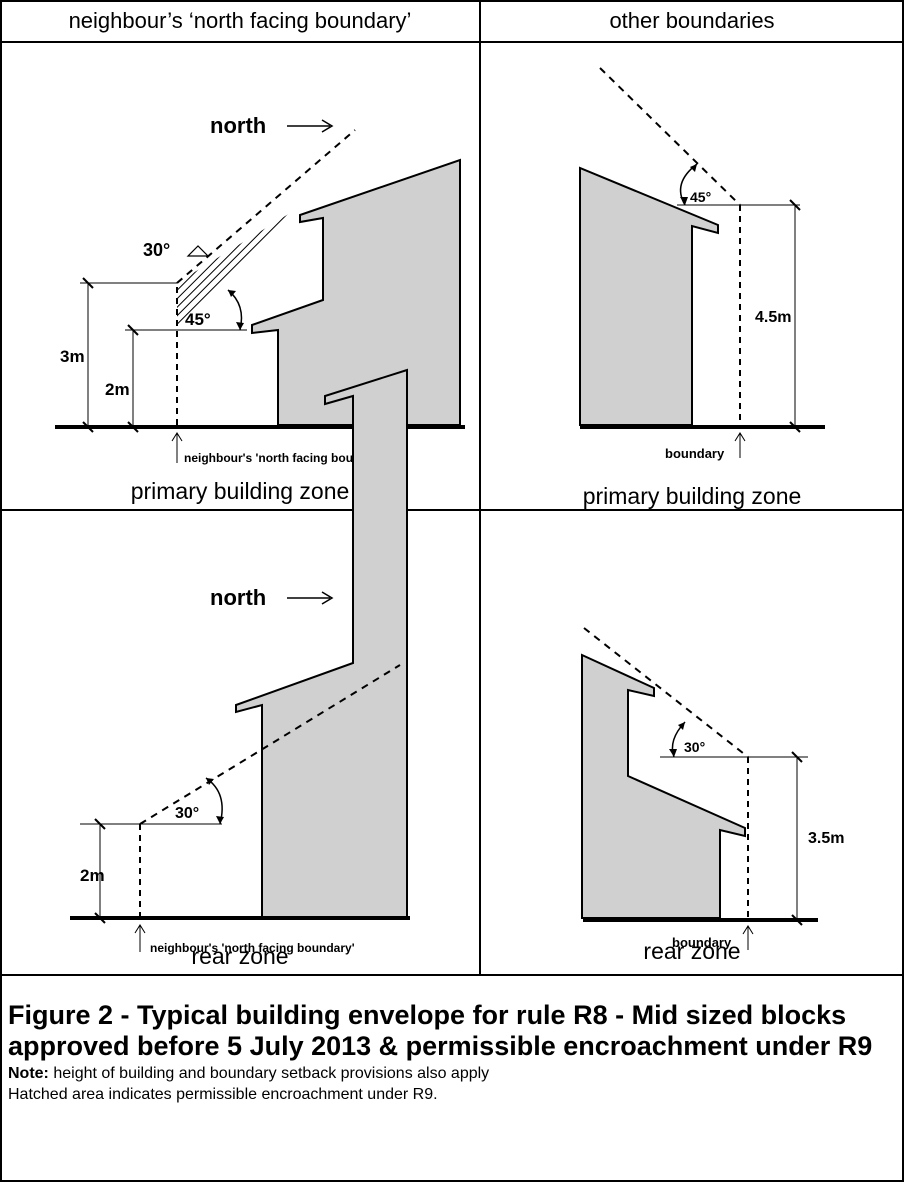 The width and height of the screenshot is (904, 1182). Describe the element at coordinates (356, 292) in the screenshot. I see `building-top-left` at that location.